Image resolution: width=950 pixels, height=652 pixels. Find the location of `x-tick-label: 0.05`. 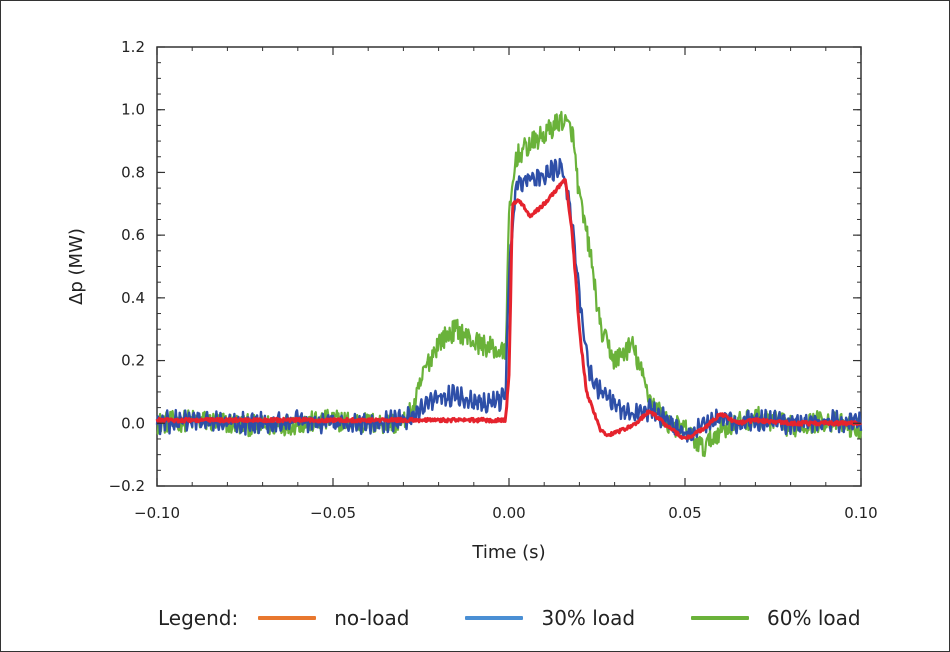

x-tick-label: 0.05 is located at coordinates (684, 513).